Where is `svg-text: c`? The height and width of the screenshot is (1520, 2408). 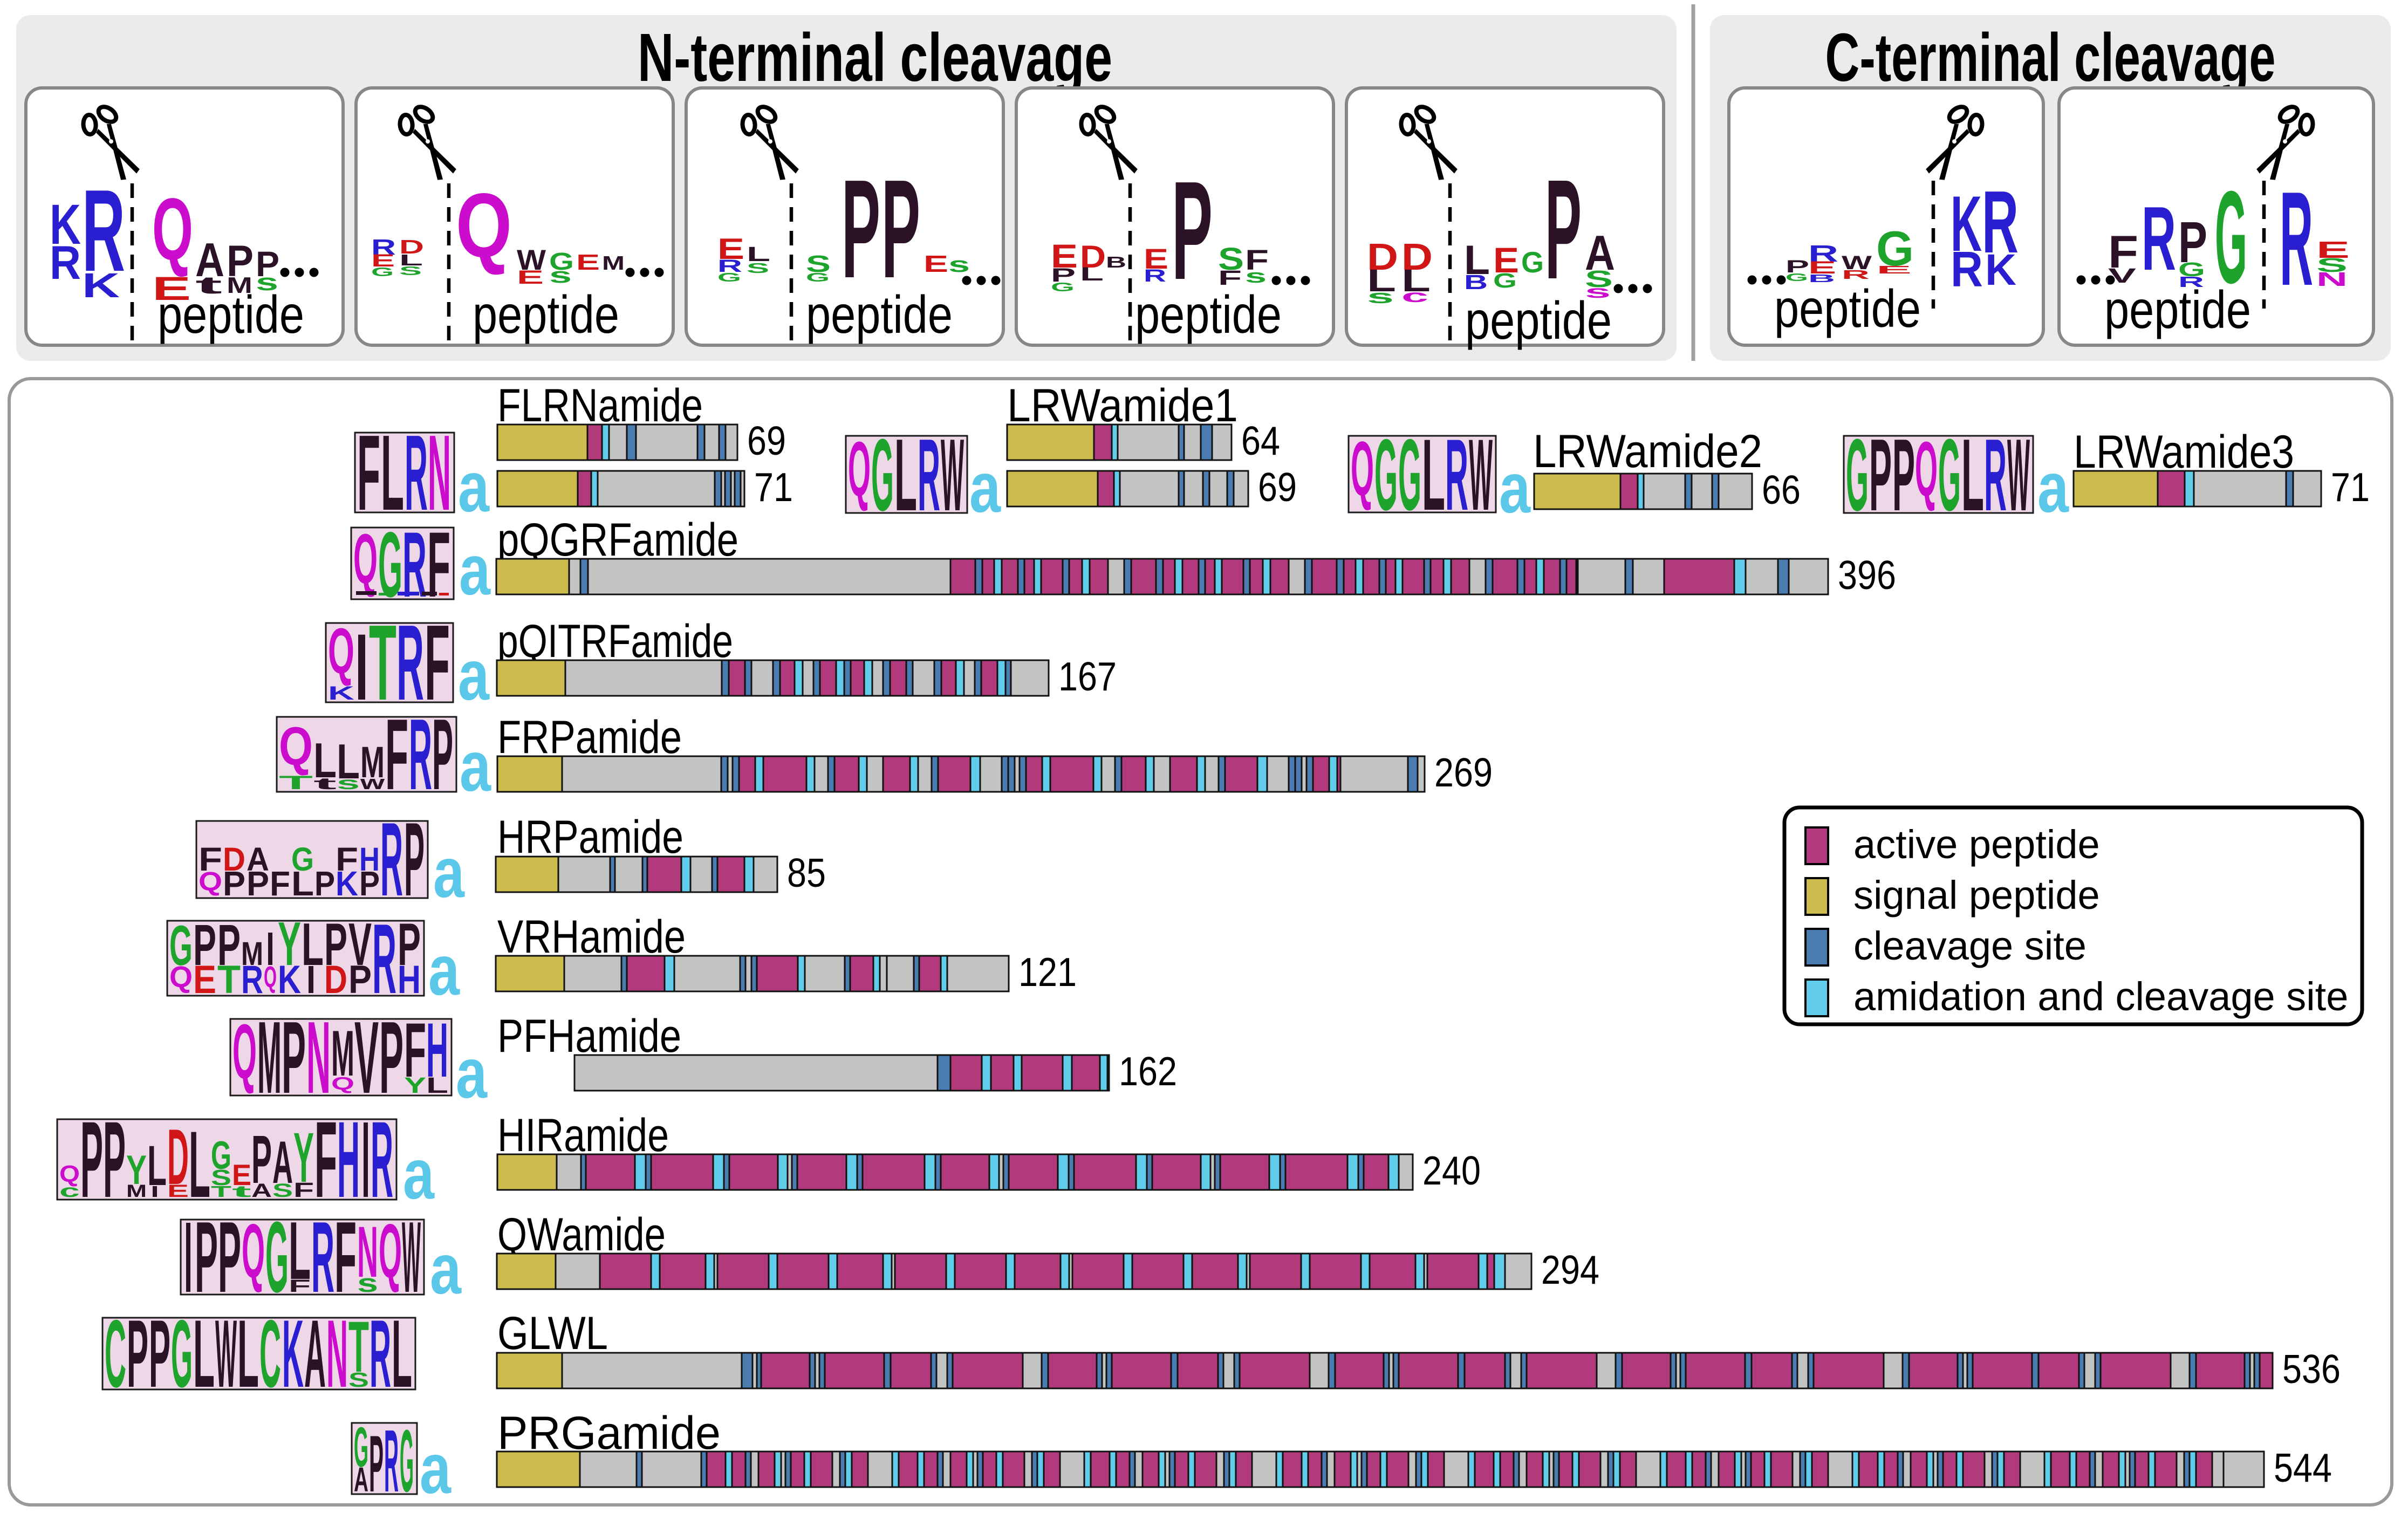 svg-text: c is located at coordinates (1414, 296).